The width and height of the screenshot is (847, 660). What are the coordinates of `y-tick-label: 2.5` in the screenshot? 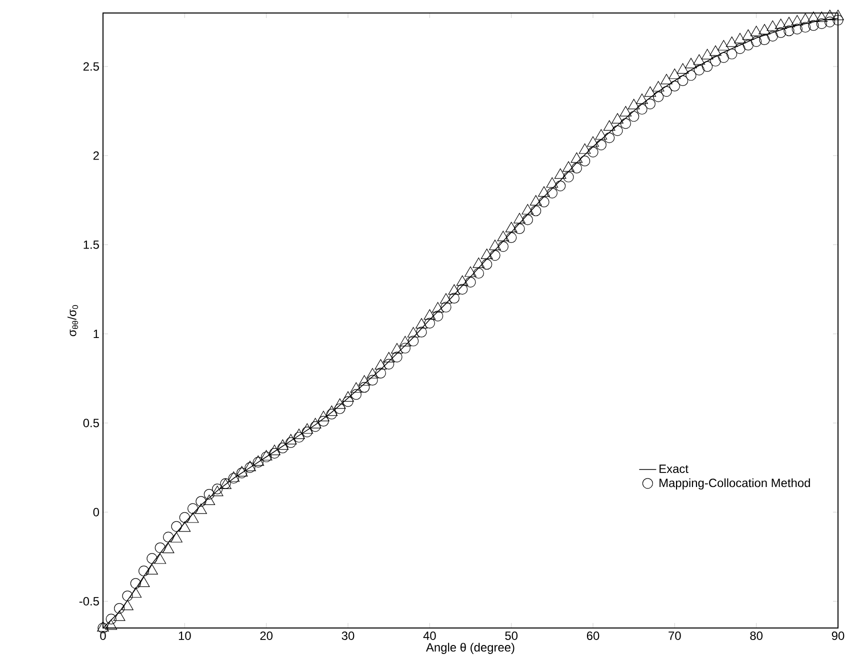 It's located at (91, 66).